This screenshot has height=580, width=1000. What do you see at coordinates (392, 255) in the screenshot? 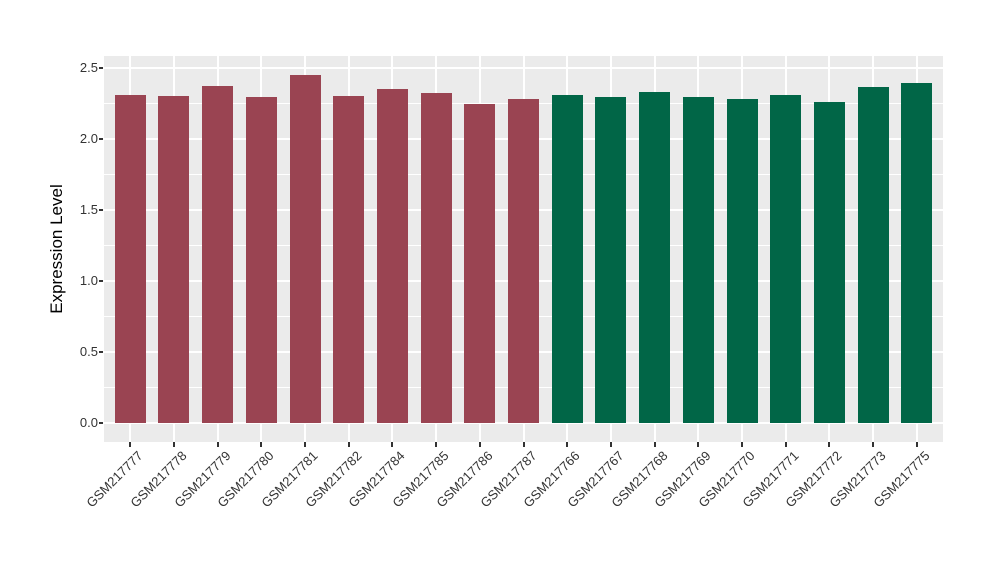
I see `bar-GSM217784` at bounding box center [392, 255].